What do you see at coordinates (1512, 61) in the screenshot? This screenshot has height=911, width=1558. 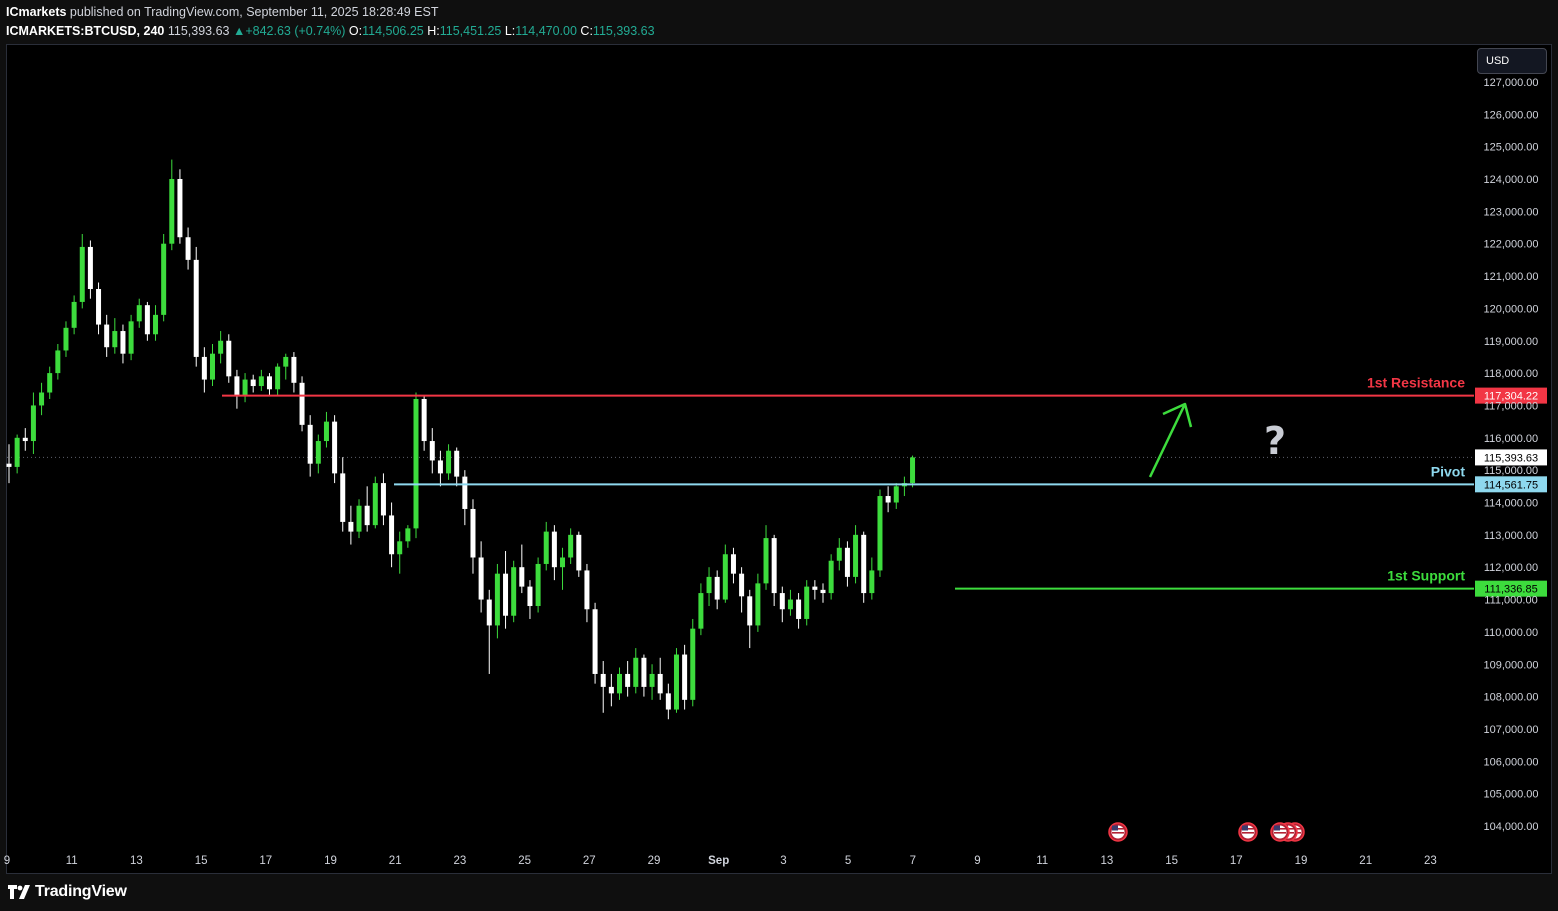 I see `currency-button: USD` at bounding box center [1512, 61].